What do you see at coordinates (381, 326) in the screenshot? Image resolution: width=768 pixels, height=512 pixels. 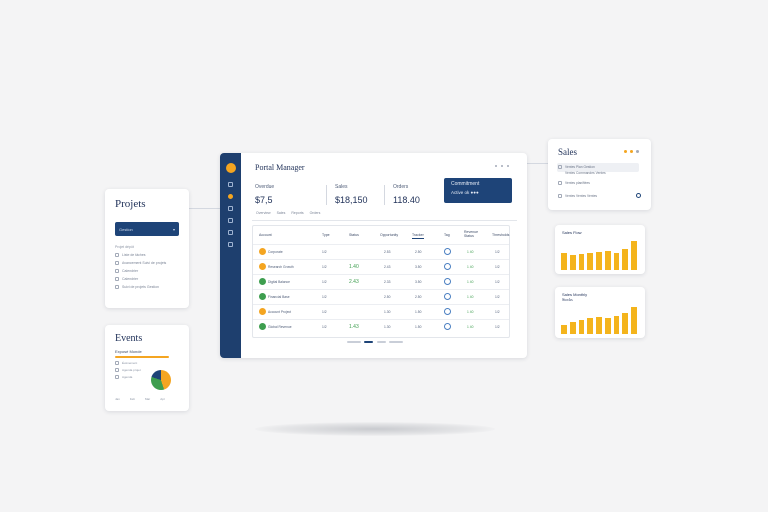 I see `table-row: Global Revenue 1/2 1.43 1.30 1.50 1 40 1/2` at bounding box center [381, 326].